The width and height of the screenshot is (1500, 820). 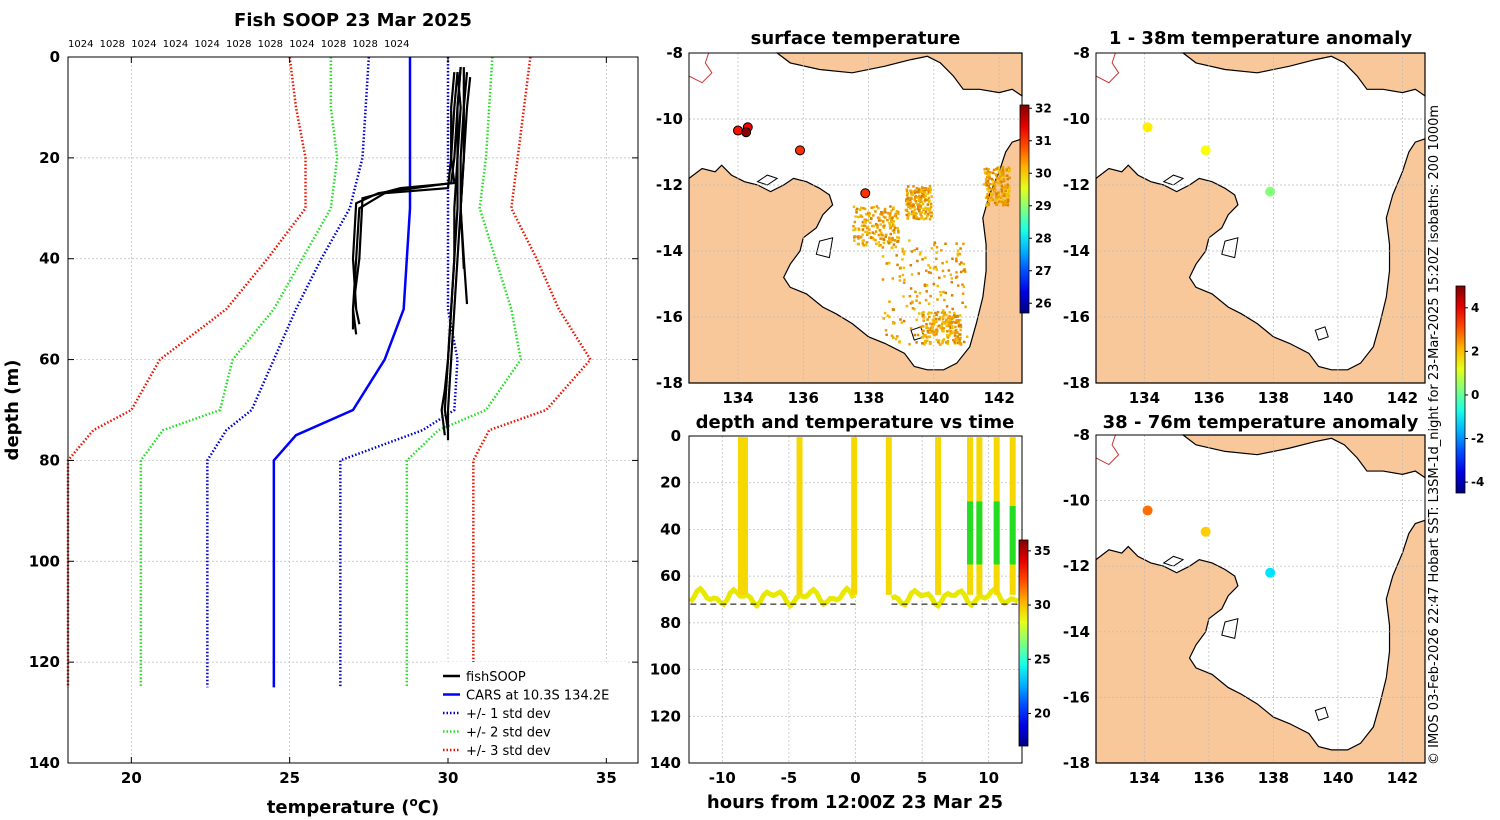 What do you see at coordinates (854, 523) in the screenshot?
I see `time-series-points` at bounding box center [854, 523].